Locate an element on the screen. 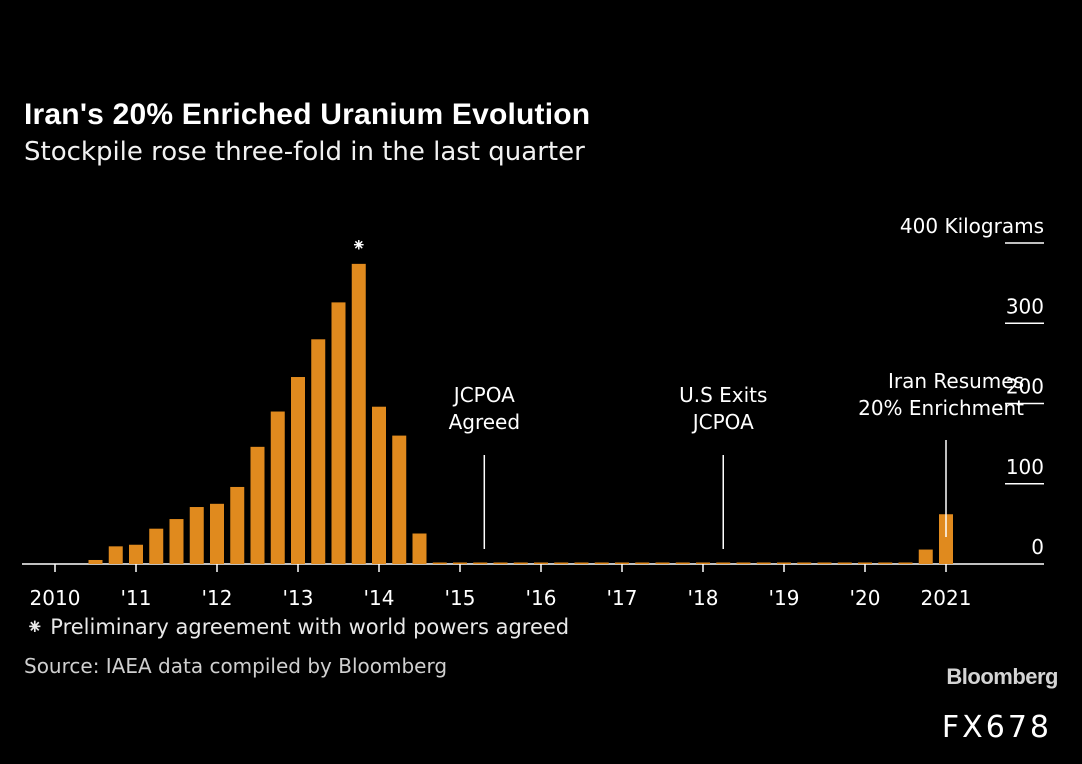 The height and width of the screenshot is (764, 1082). annotation-text: Agreed is located at coordinates (484, 422).